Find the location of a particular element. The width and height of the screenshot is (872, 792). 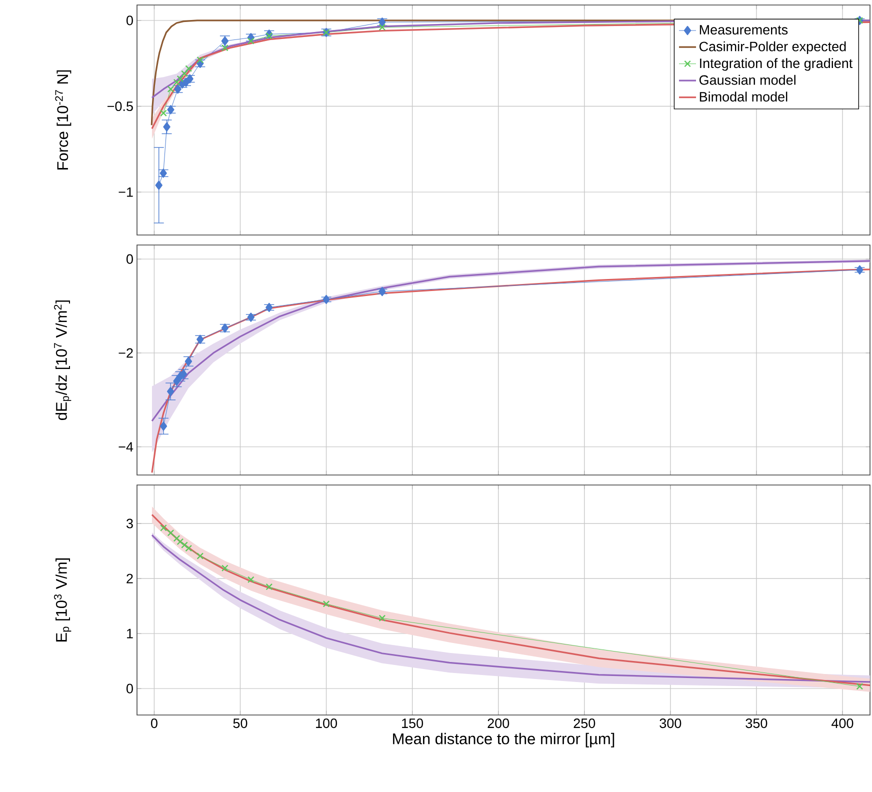

legend-label: Measurements is located at coordinates (744, 30).